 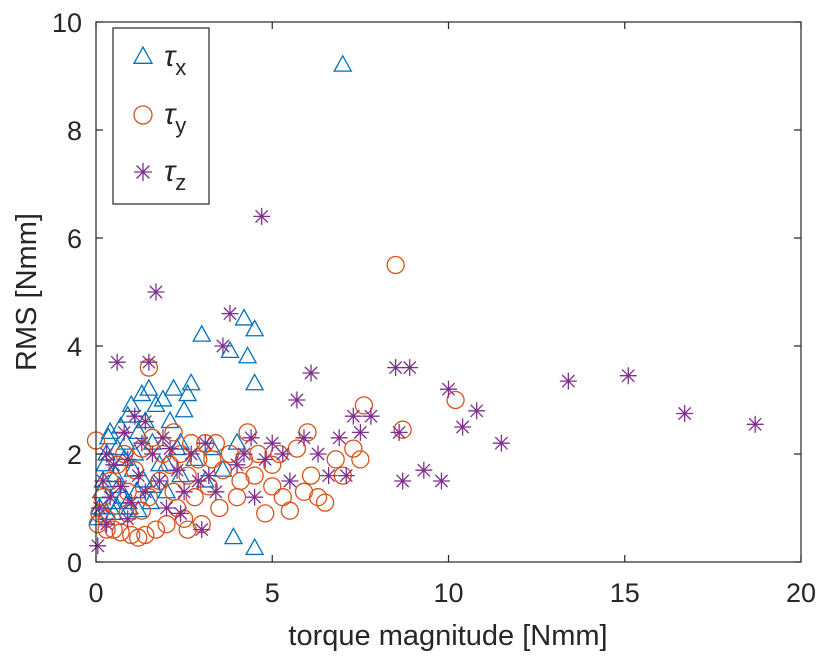 What do you see at coordinates (448, 593) in the screenshot?
I see `x-tick-label: 10` at bounding box center [448, 593].